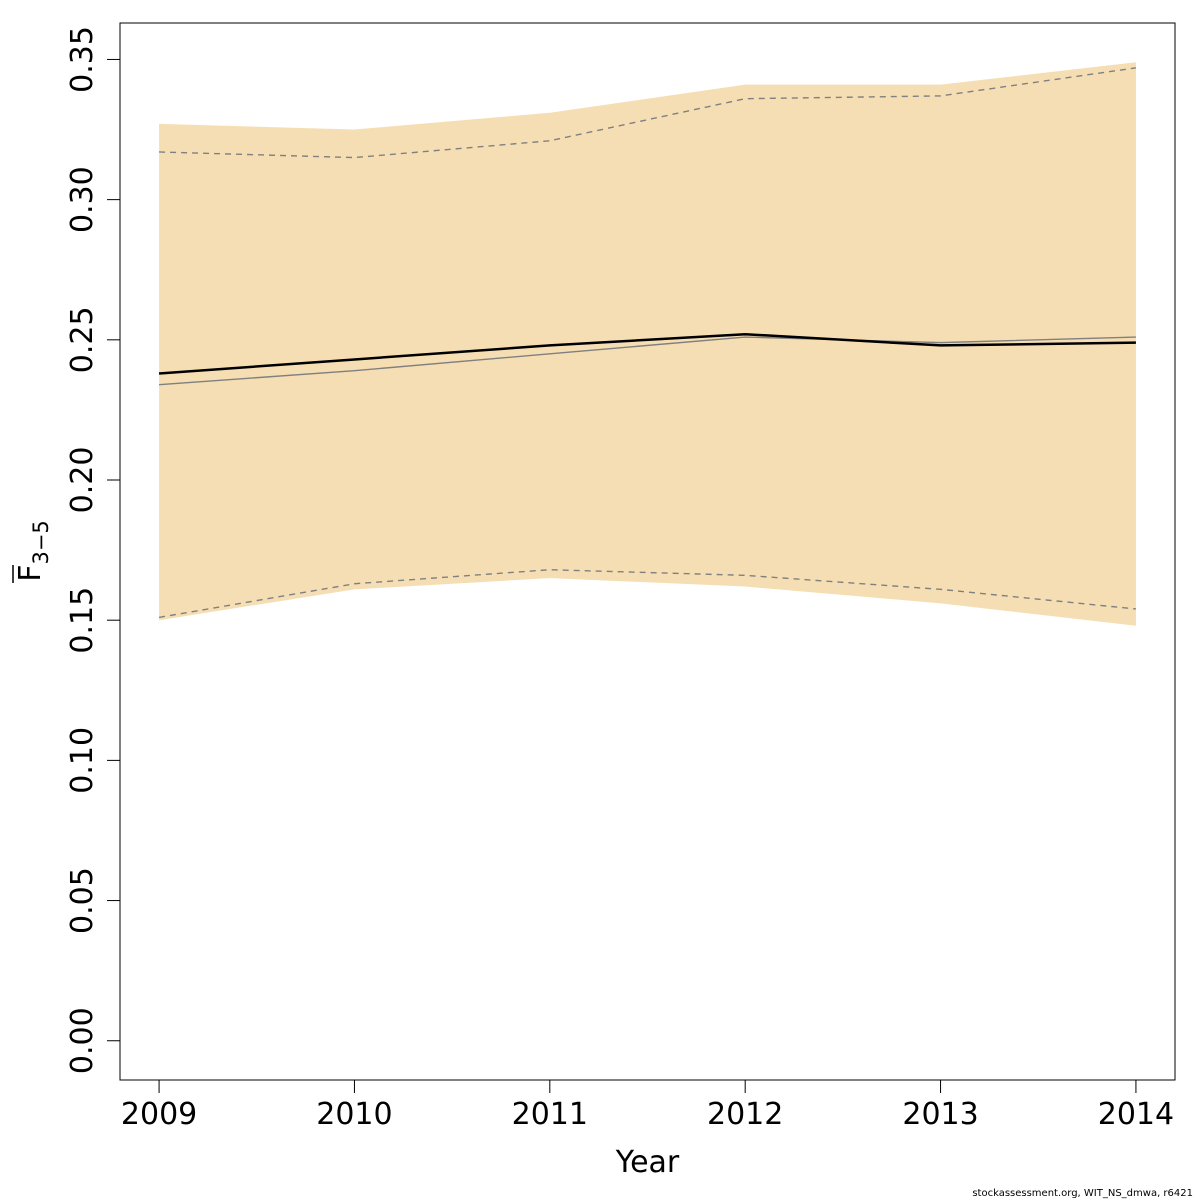 Image resolution: width=1200 pixels, height=1200 pixels. Describe the element at coordinates (647, 1105) in the screenshot. I see `x-axis: 2009 2010 2011 2012 2013 2014` at that location.